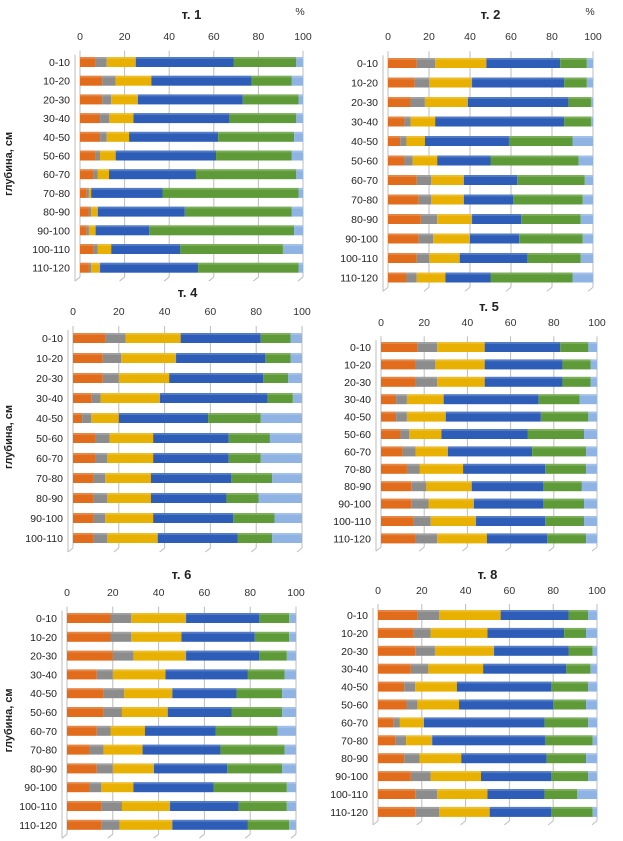 This screenshot has width=623, height=841. Describe the element at coordinates (56, 213) in the screenshot. I see `category-label: 80-90` at that location.